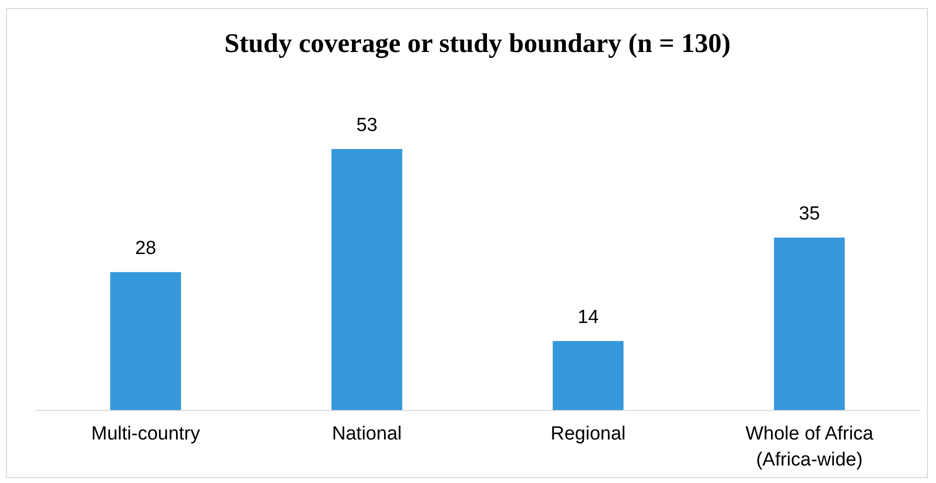 The width and height of the screenshot is (936, 483). What do you see at coordinates (145, 434) in the screenshot?
I see `x-tick-label: Multi-country` at bounding box center [145, 434].